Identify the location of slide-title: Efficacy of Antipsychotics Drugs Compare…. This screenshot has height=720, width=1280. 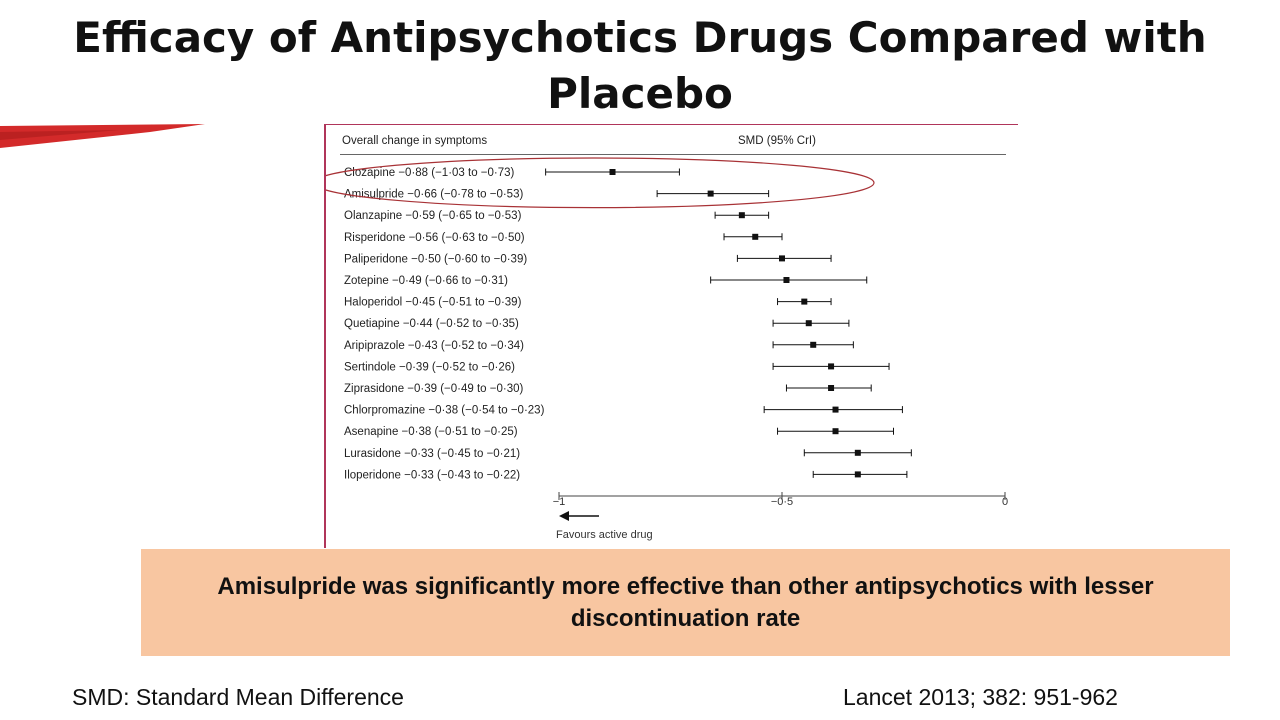
(640, 65).